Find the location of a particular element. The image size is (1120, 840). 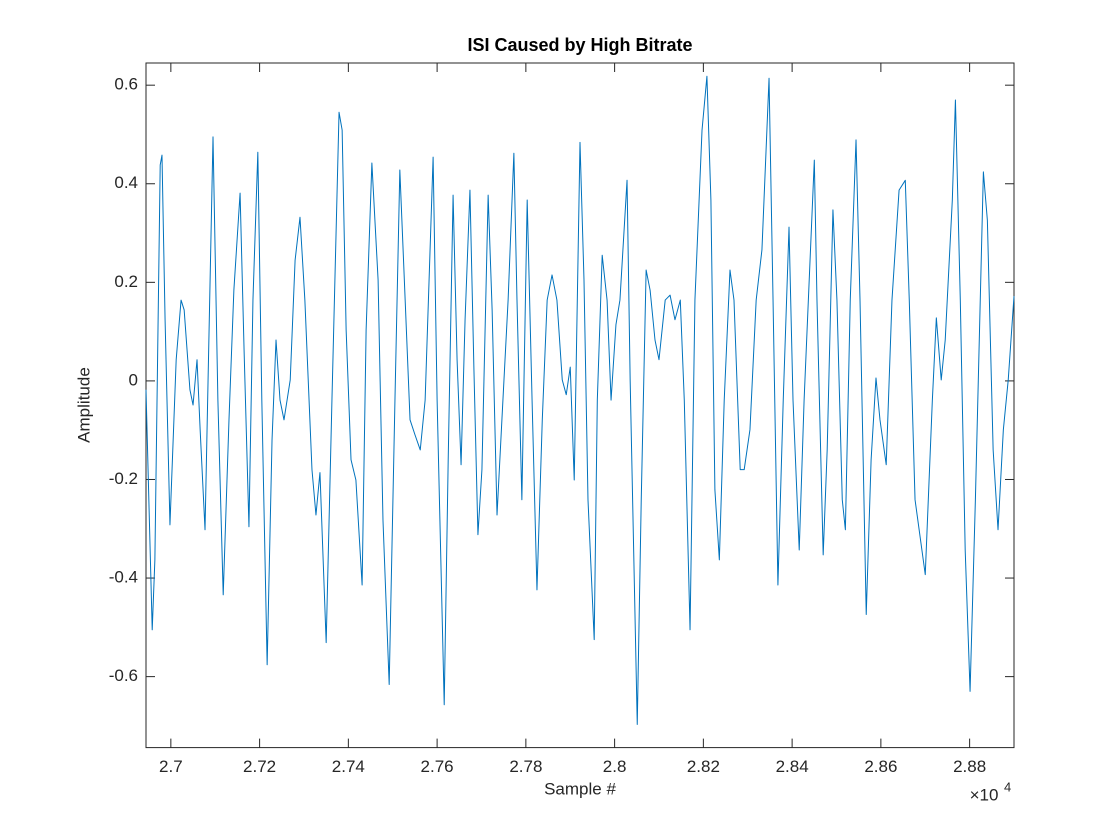

x-tick-label: 2.78 is located at coordinates (525, 766).